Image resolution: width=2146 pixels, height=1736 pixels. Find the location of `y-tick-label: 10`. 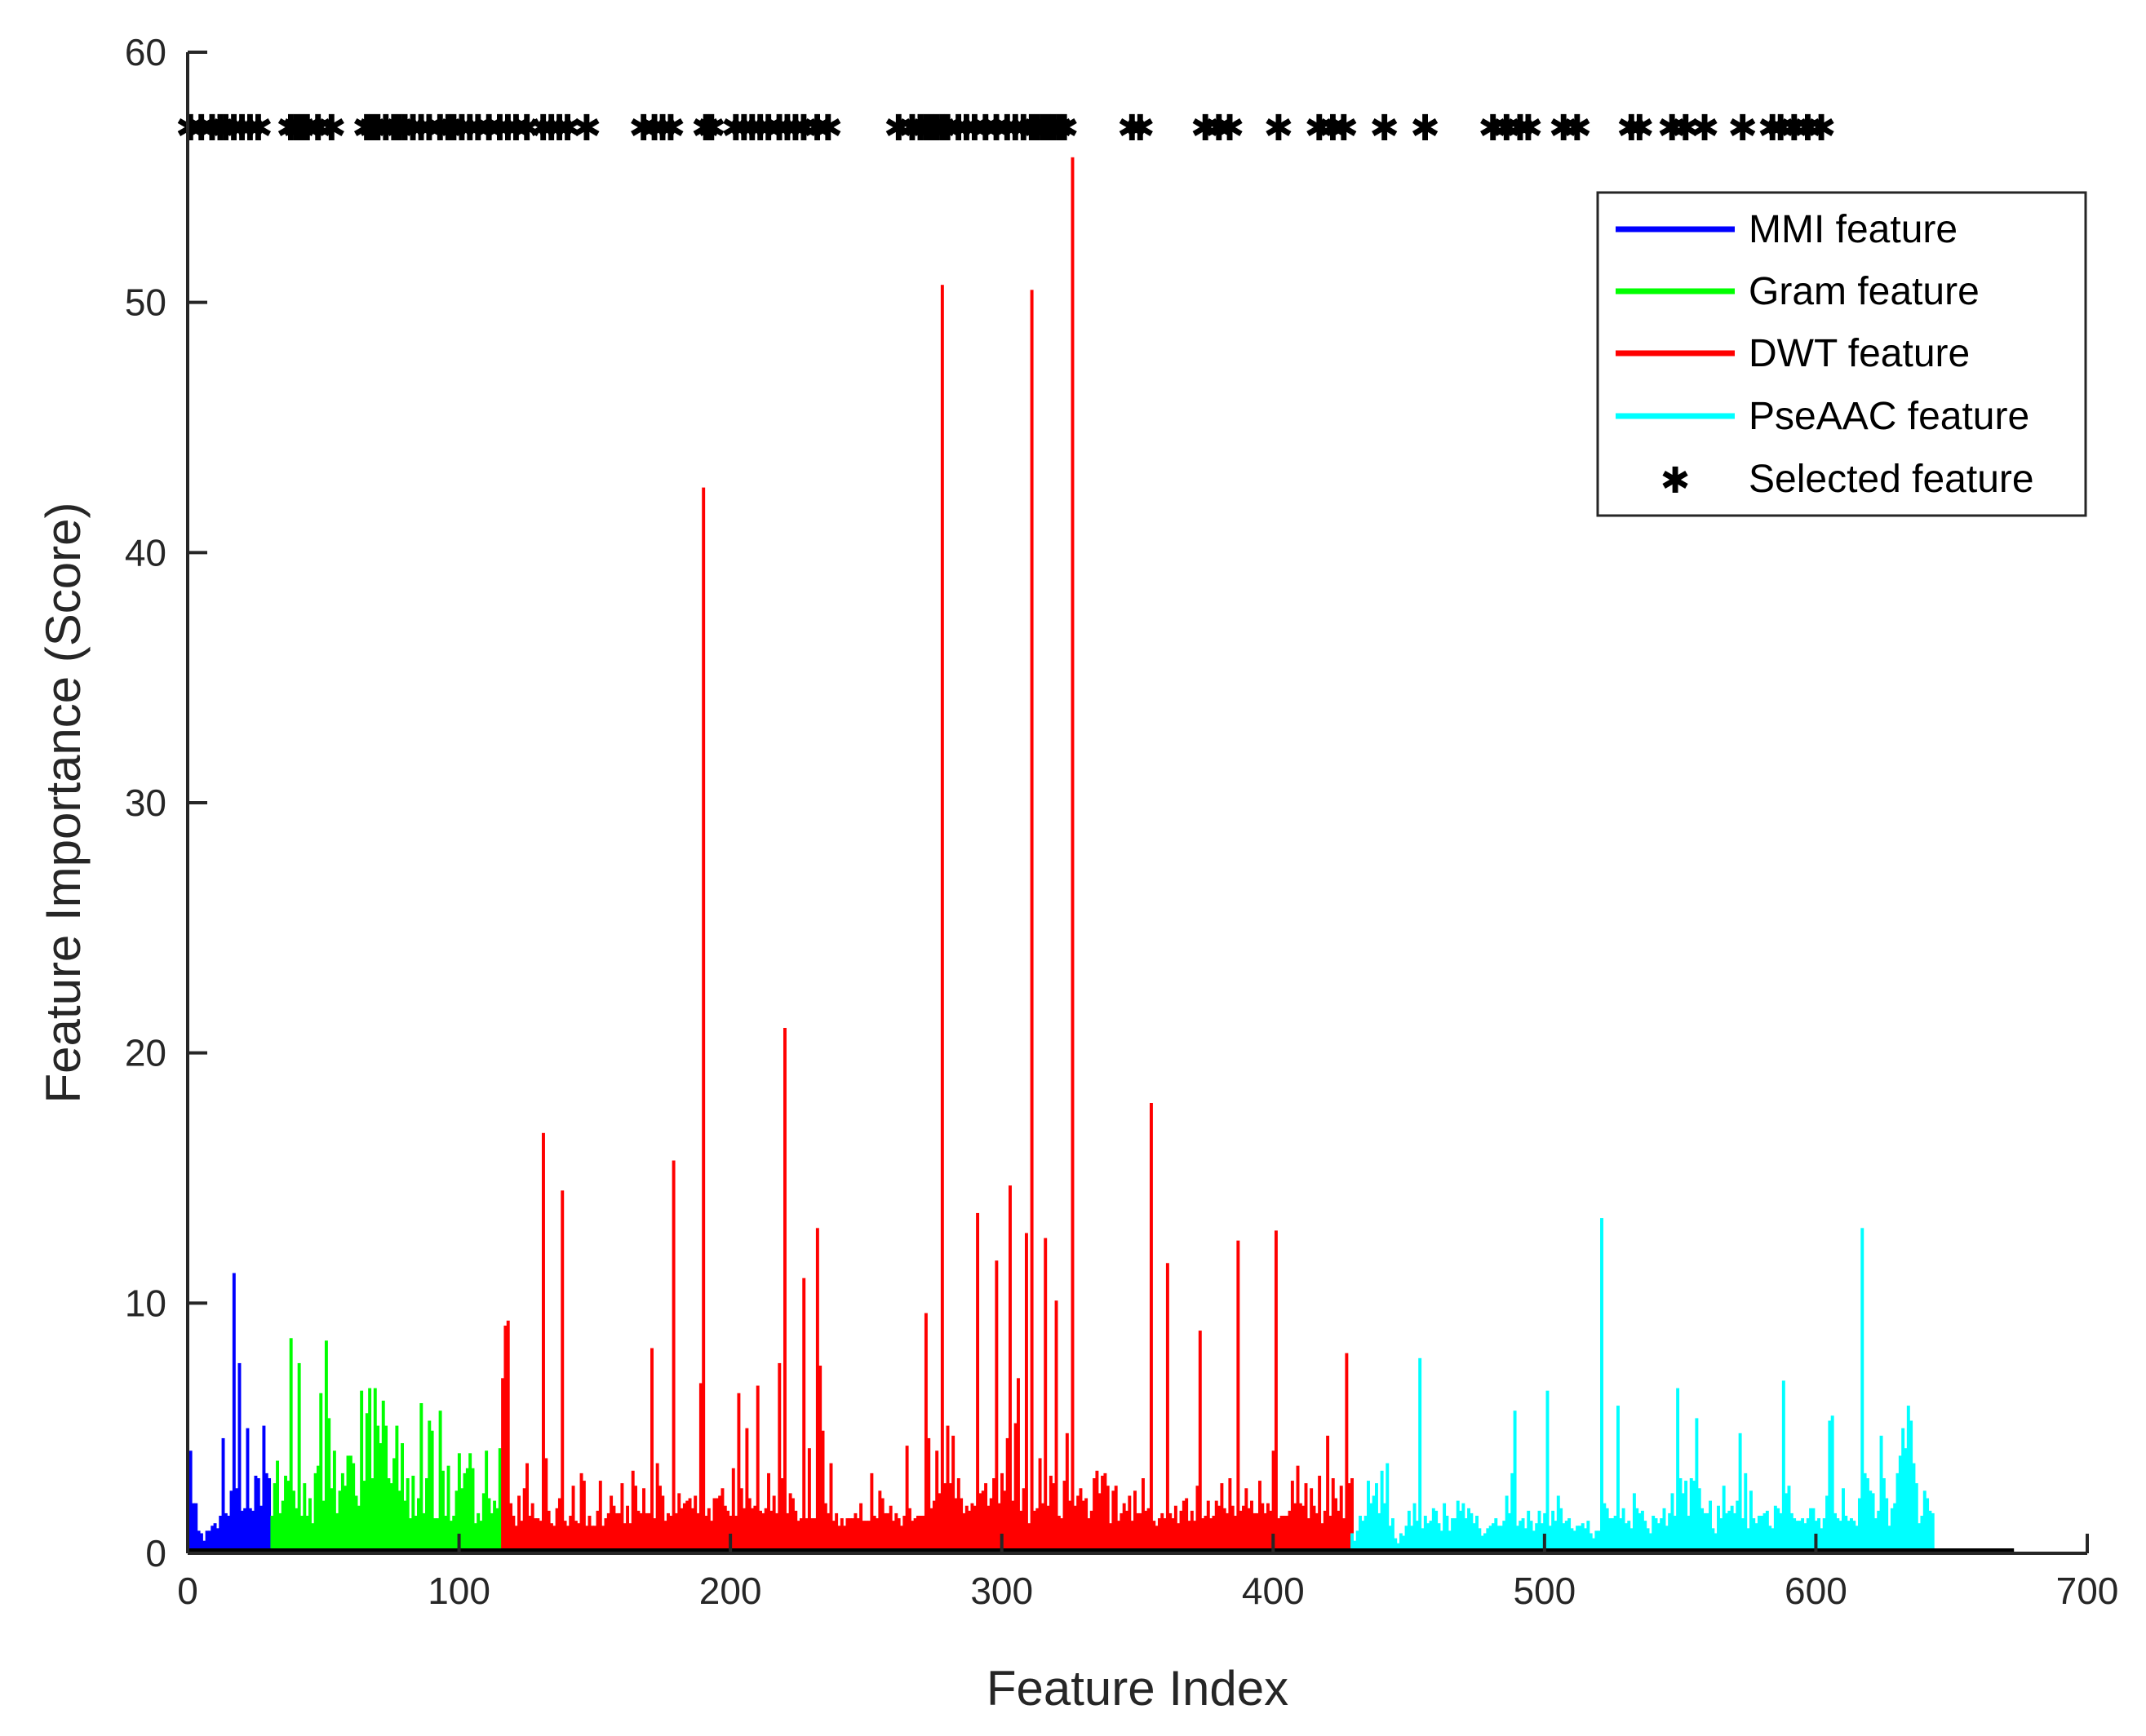

y-tick-label: 10 is located at coordinates (146, 1303).